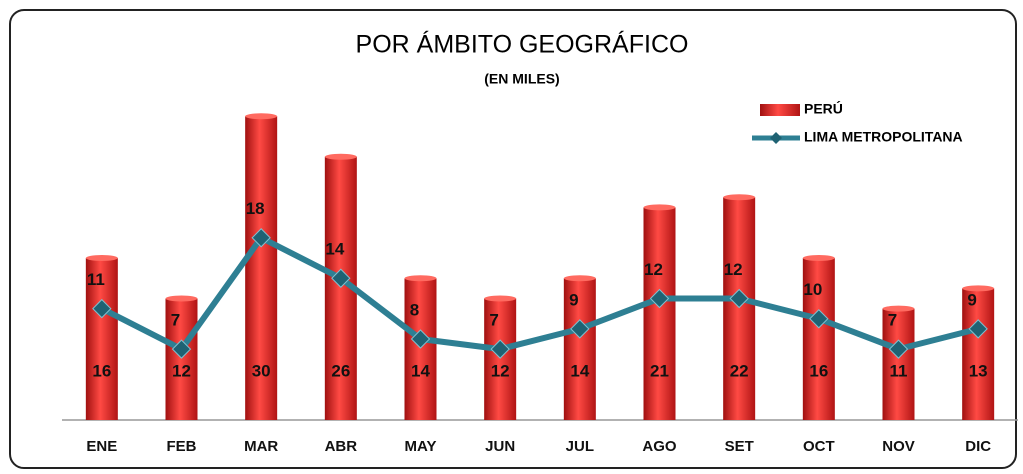 This screenshot has height=474, width=1023. Describe the element at coordinates (500, 446) in the screenshot. I see `x-tick-label: JUN` at that location.